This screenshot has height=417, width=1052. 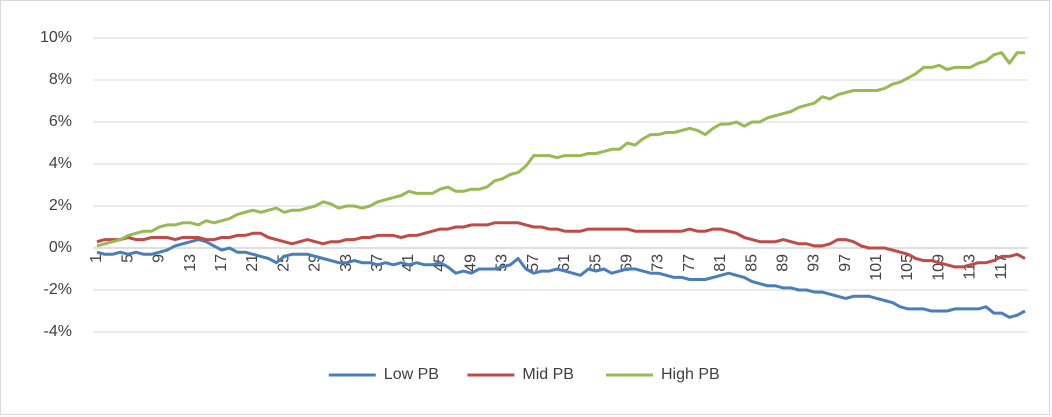 What do you see at coordinates (252, 263) in the screenshot?
I see `x-tick-label: 21` at bounding box center [252, 263].